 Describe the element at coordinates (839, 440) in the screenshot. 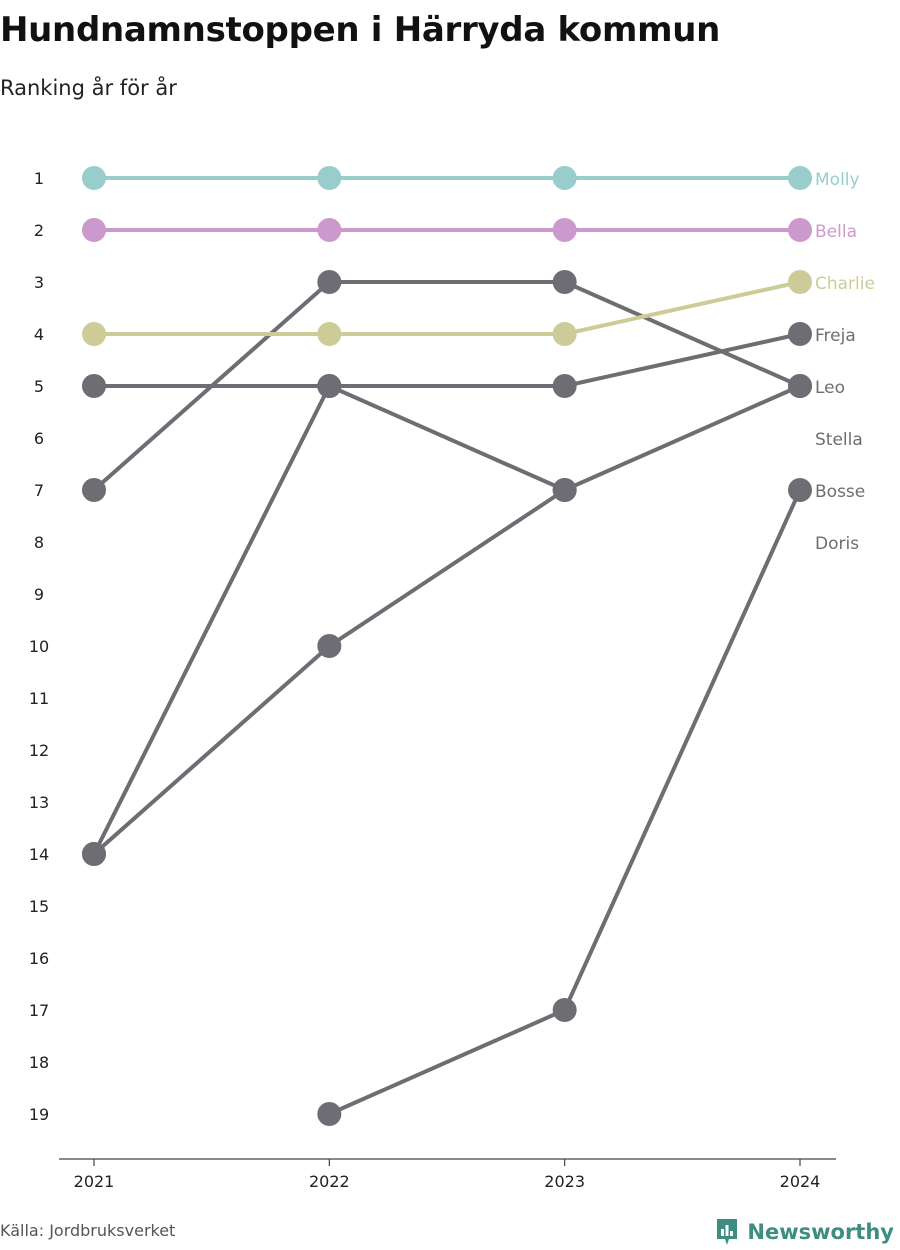

I see `series-label-stella: Stella` at that location.